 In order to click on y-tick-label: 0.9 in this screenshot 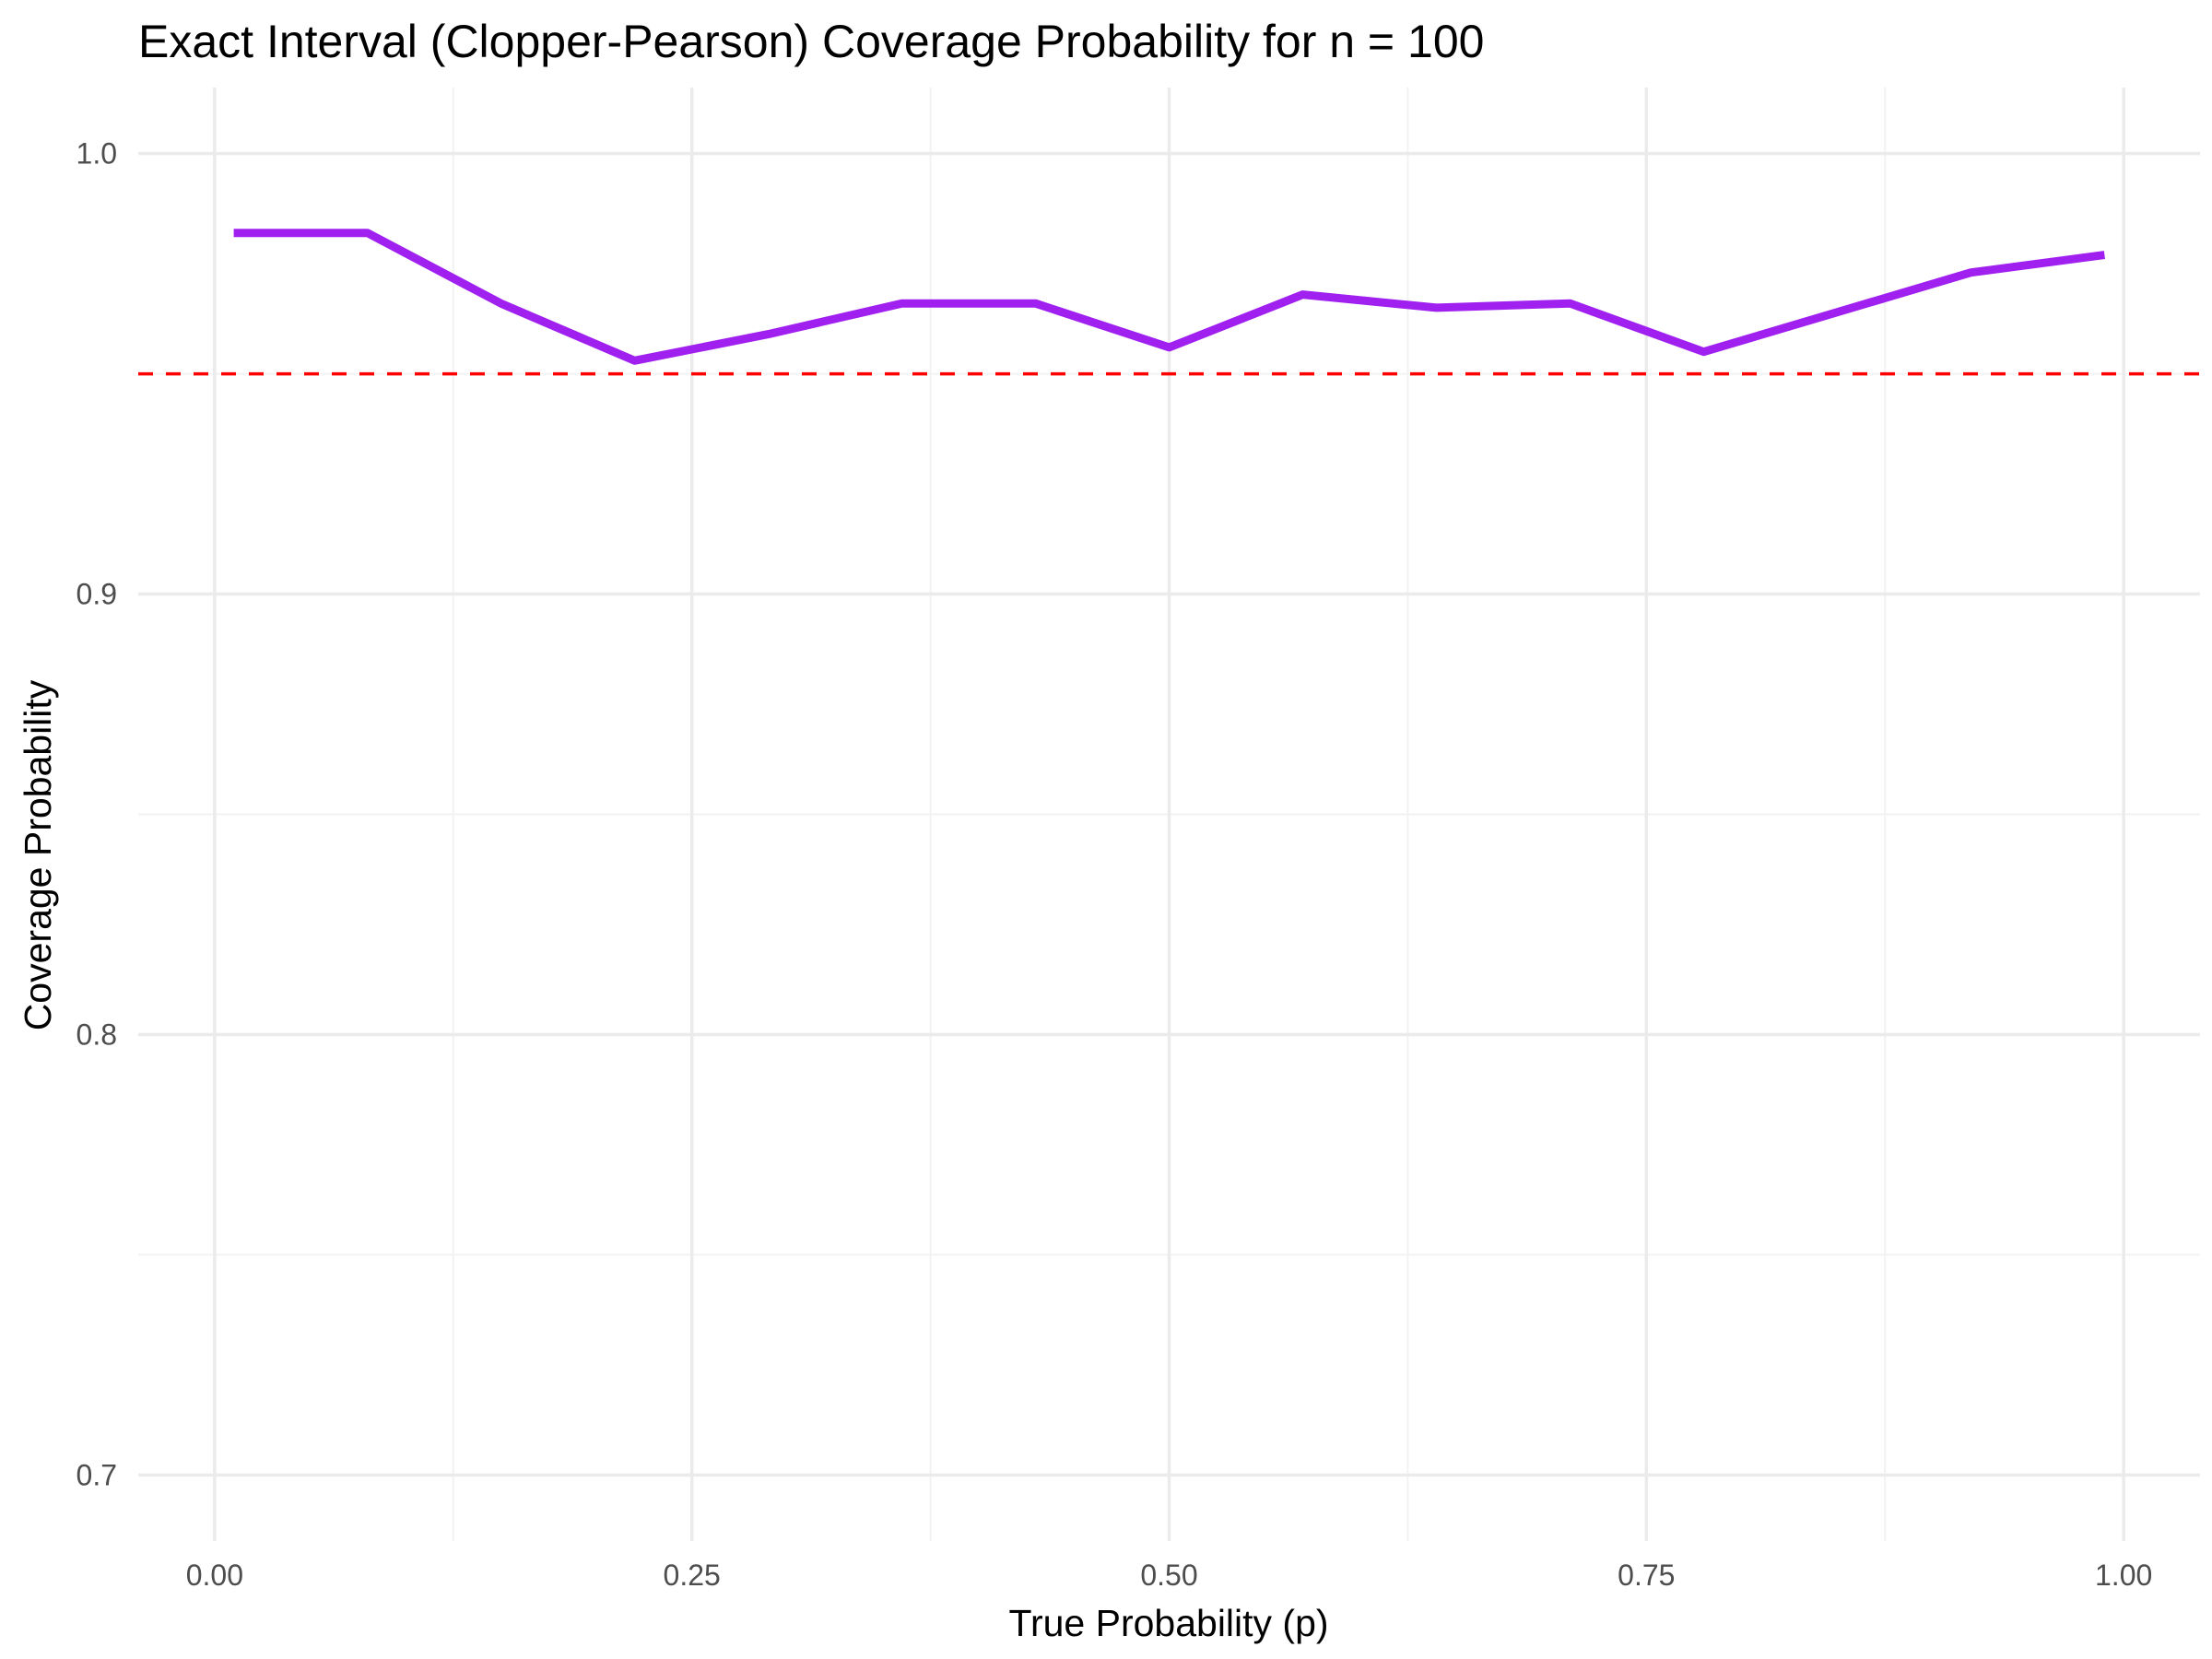, I will do `click(96, 594)`.